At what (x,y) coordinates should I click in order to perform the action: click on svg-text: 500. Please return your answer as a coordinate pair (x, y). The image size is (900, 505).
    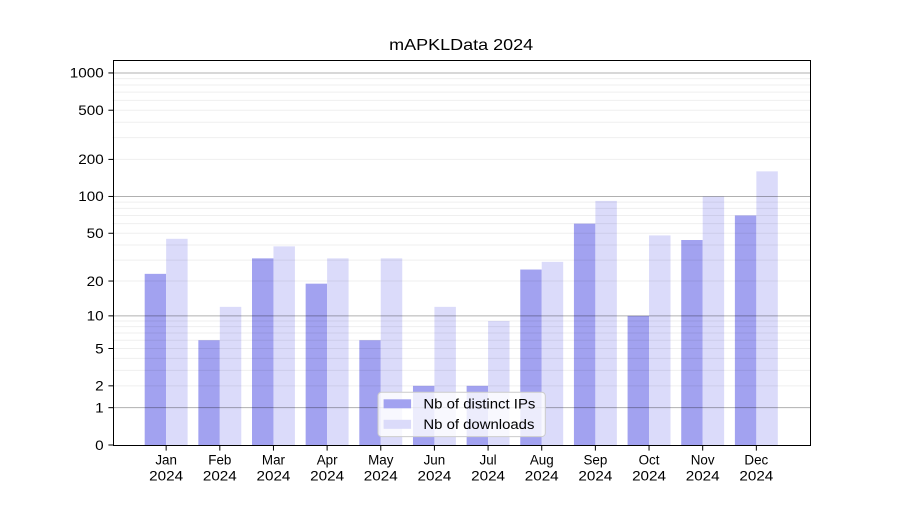
    Looking at the image, I should click on (90, 110).